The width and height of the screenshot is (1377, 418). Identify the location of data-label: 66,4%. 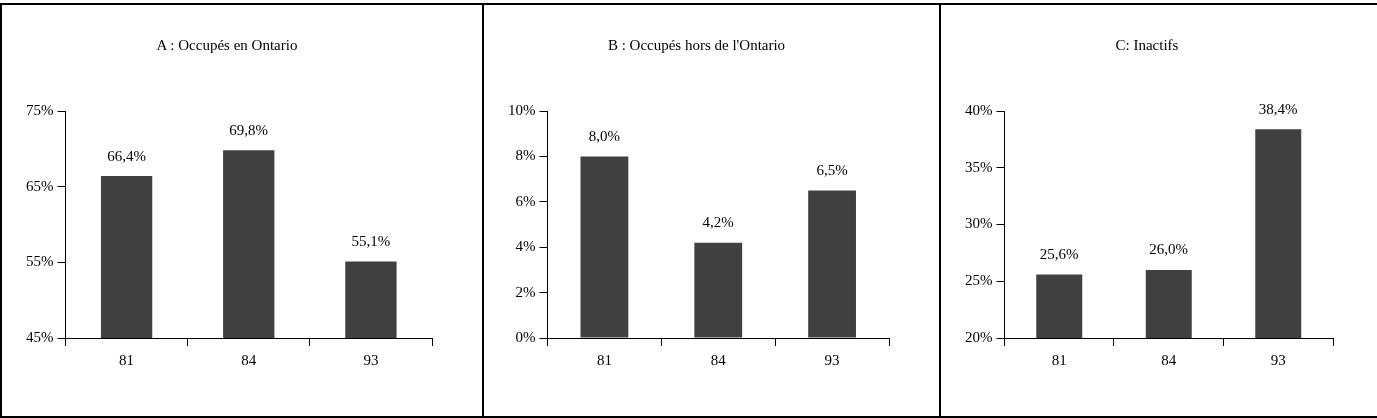
(126, 155).